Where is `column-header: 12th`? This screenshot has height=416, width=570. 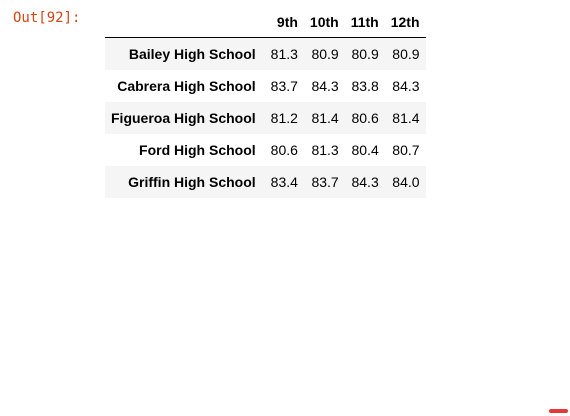 column-header: 12th is located at coordinates (405, 22).